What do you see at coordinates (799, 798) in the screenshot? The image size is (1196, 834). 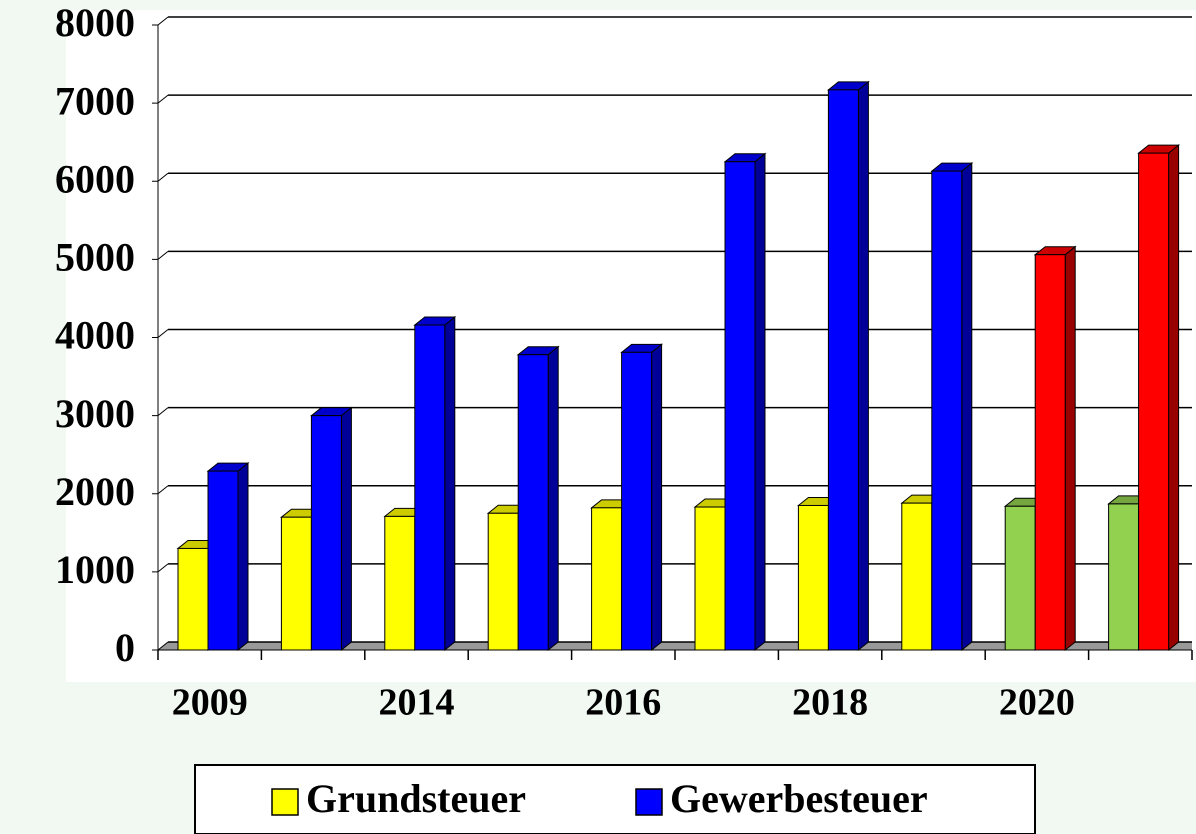 I see `legend-label: Gewerbesteuer` at bounding box center [799, 798].